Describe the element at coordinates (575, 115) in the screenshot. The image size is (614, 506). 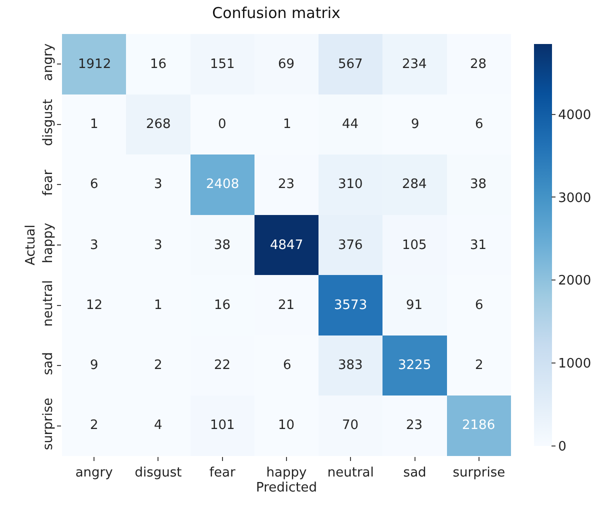
I see `color-bar-label: 4000` at that location.